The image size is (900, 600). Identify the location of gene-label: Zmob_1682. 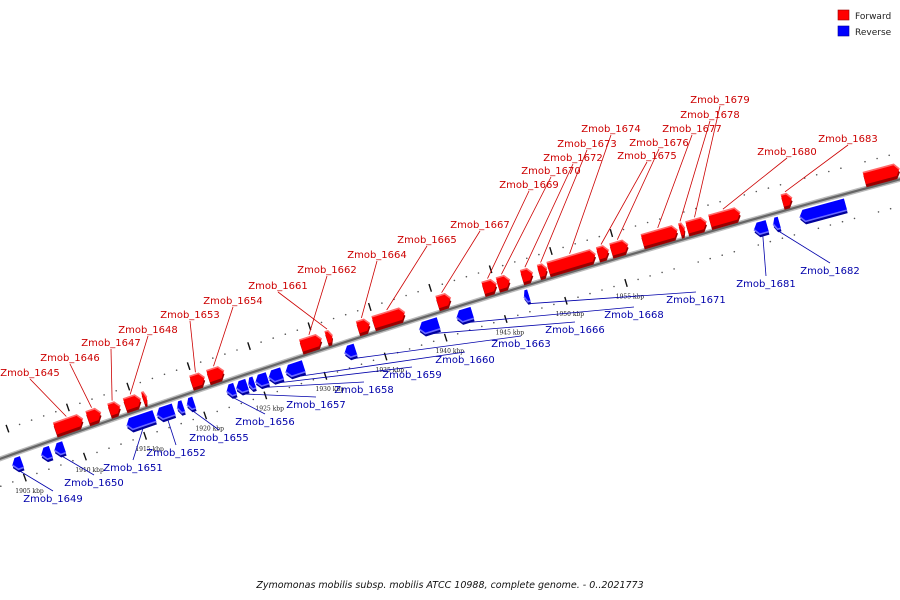
(830, 271).